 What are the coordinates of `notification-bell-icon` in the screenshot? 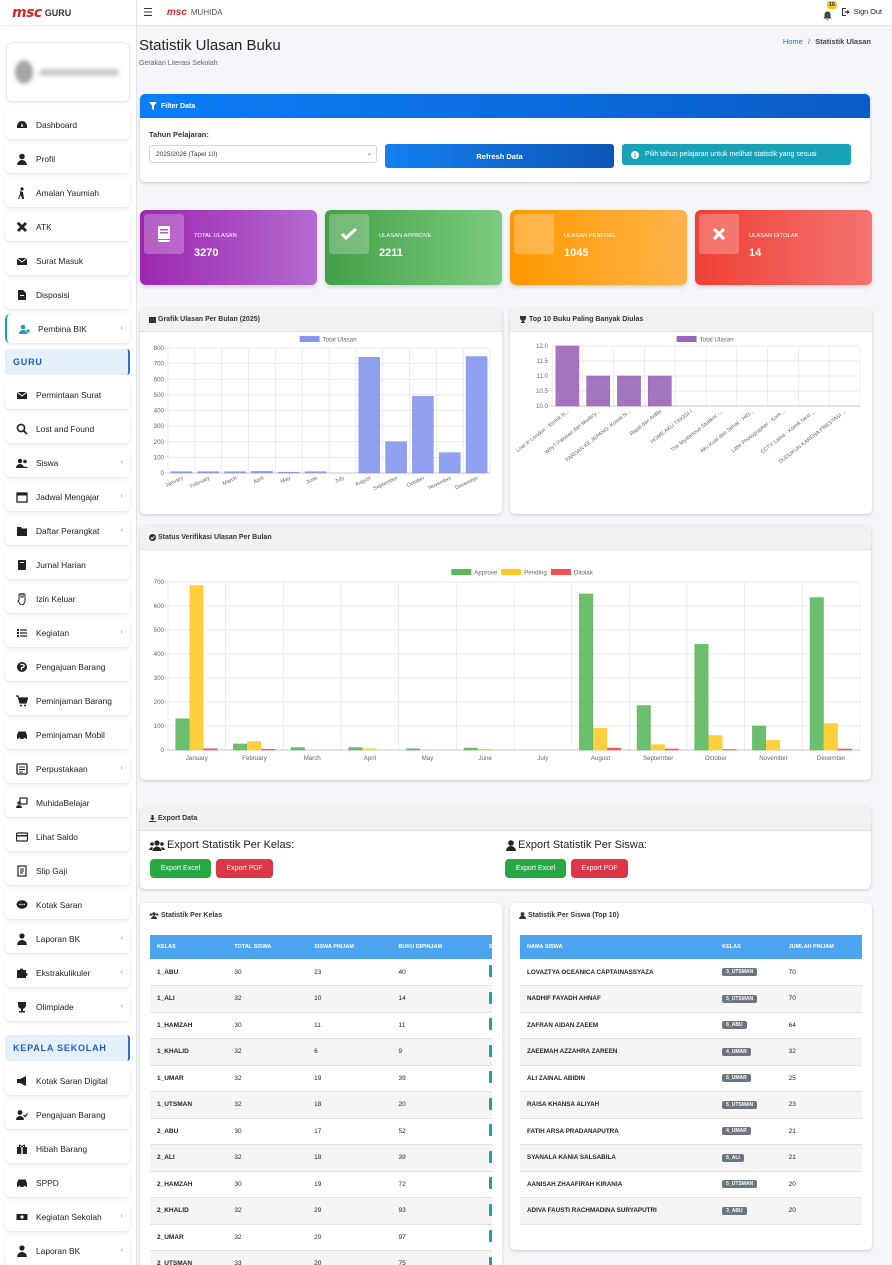 It's located at (827, 17).